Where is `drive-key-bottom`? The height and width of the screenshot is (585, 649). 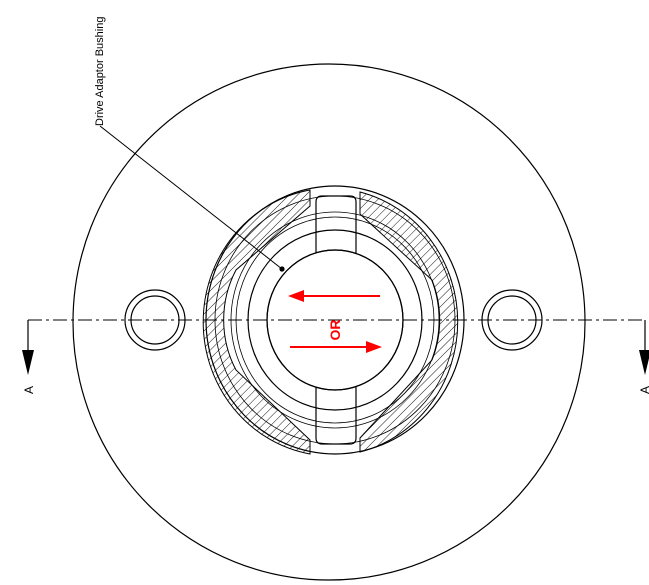 drive-key-bottom is located at coordinates (336, 416).